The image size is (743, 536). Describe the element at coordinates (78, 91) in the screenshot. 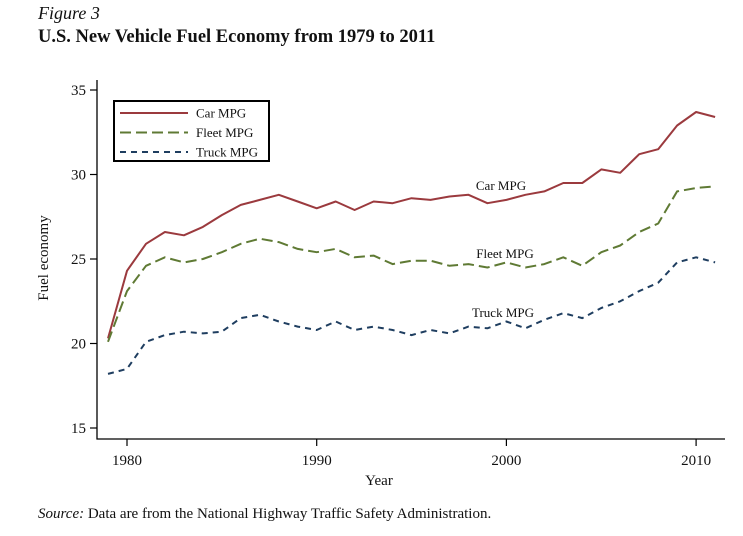

I see `y-tick-label: 35` at that location.